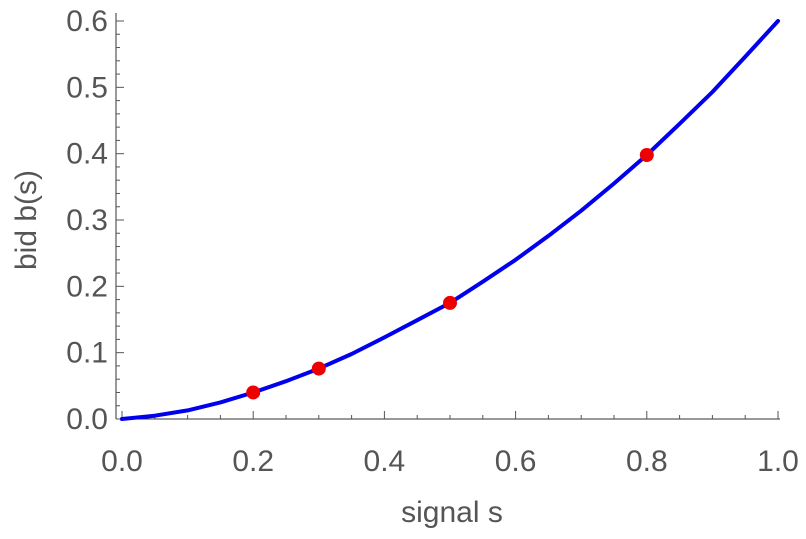  Describe the element at coordinates (87, 419) in the screenshot. I see `y-tick-label: 0.0` at that location.